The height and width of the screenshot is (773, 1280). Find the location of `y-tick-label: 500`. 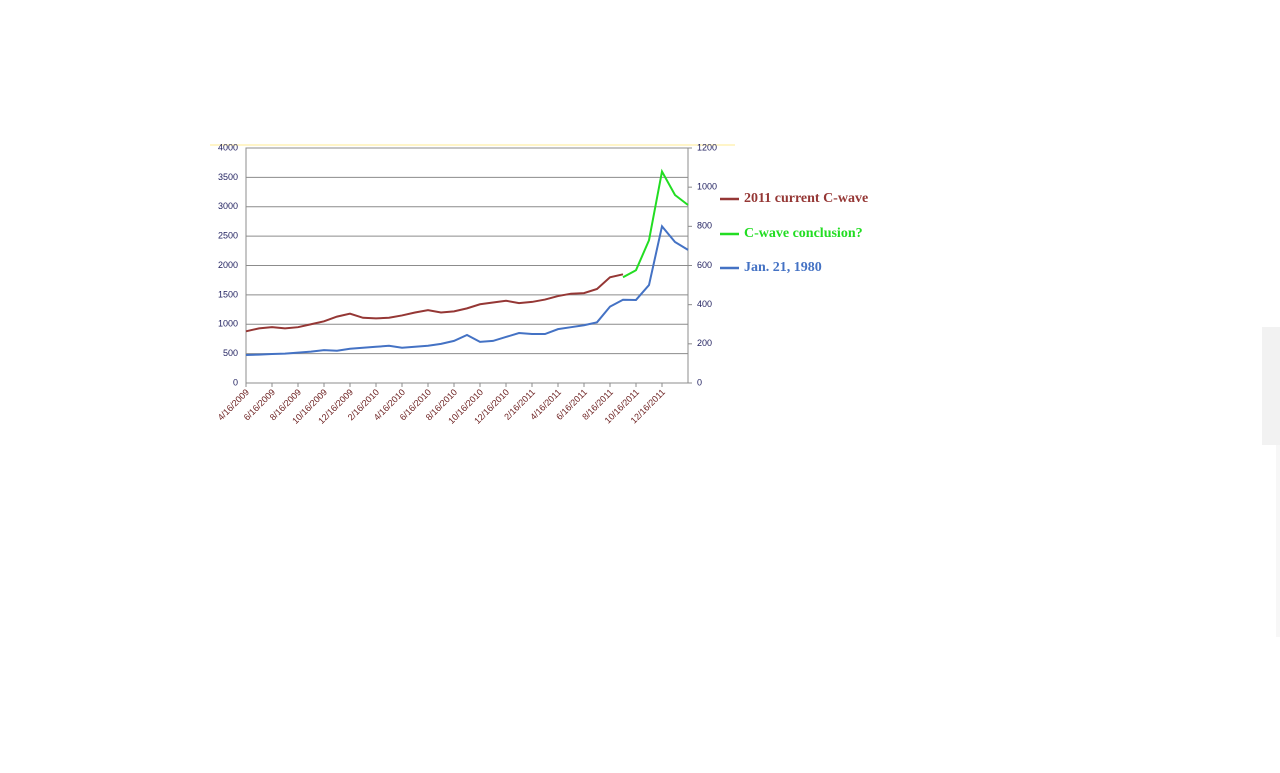

y-tick-label: 500 is located at coordinates (230, 353).